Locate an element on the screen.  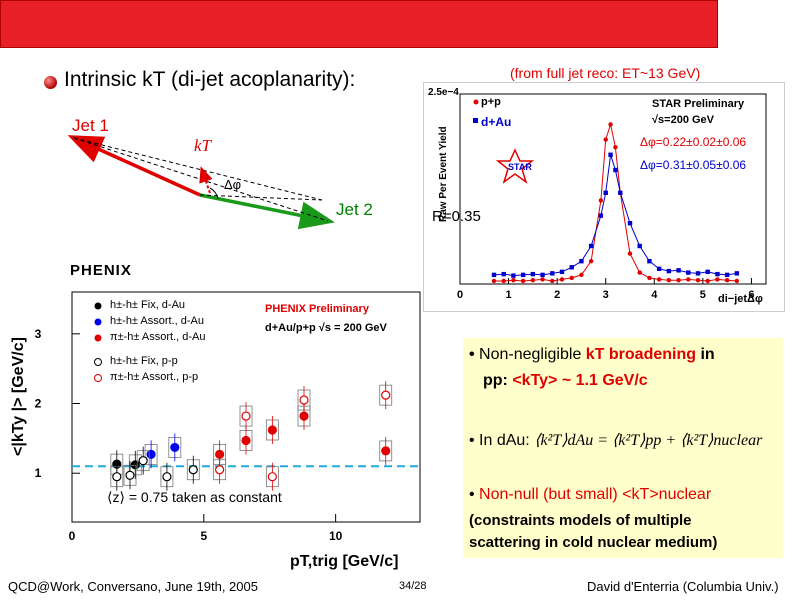
star-logo is located at coordinates (515, 166).